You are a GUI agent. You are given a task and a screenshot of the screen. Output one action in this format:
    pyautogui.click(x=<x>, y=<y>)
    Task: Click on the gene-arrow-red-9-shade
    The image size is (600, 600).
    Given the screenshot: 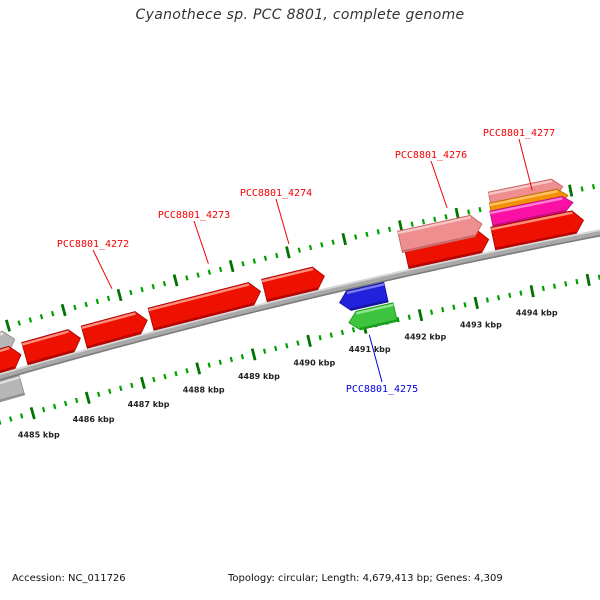 What is the action you would take?
    pyautogui.click(x=445, y=259)
    